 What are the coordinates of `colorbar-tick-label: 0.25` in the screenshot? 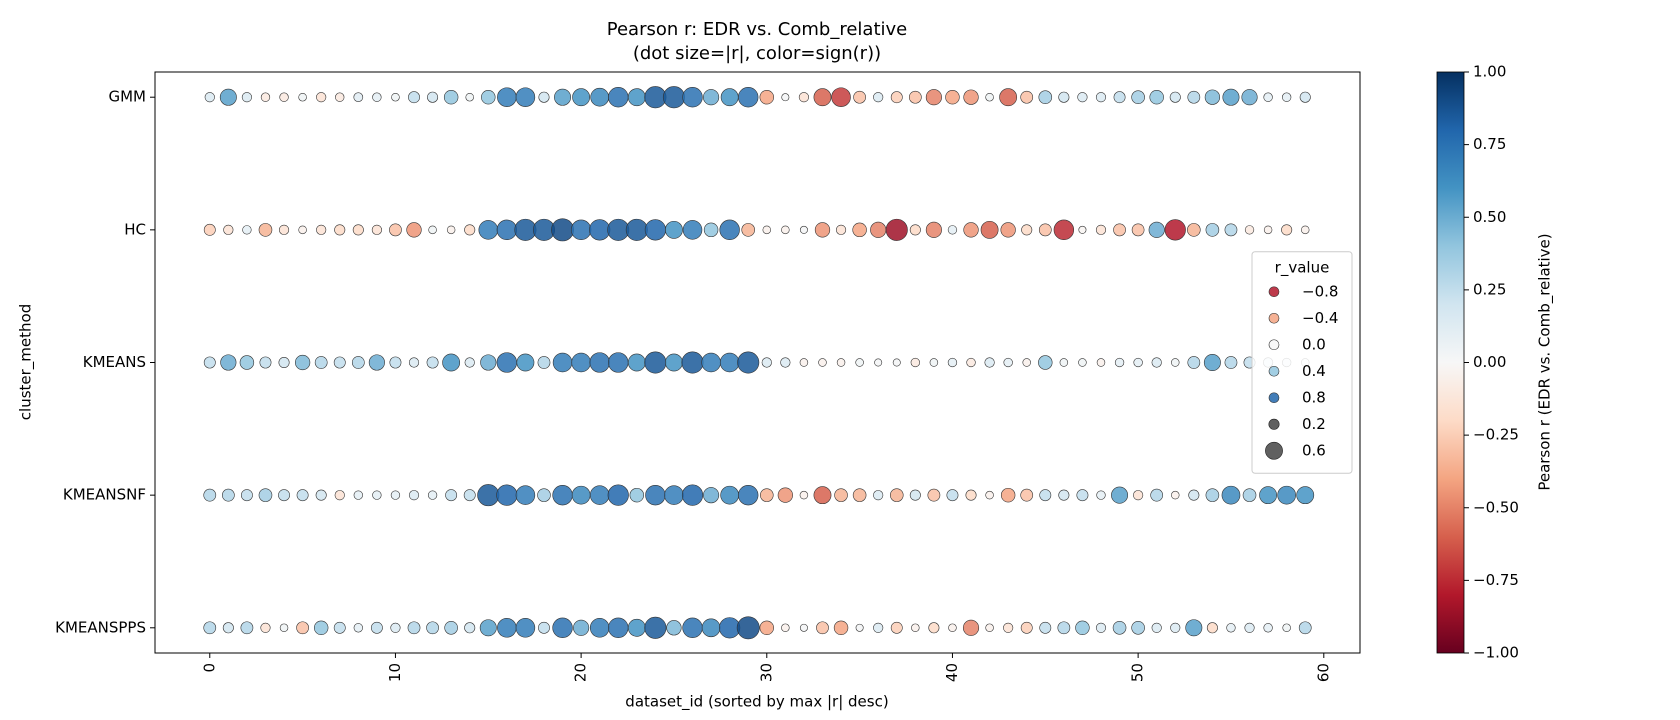 It's located at (1489, 289).